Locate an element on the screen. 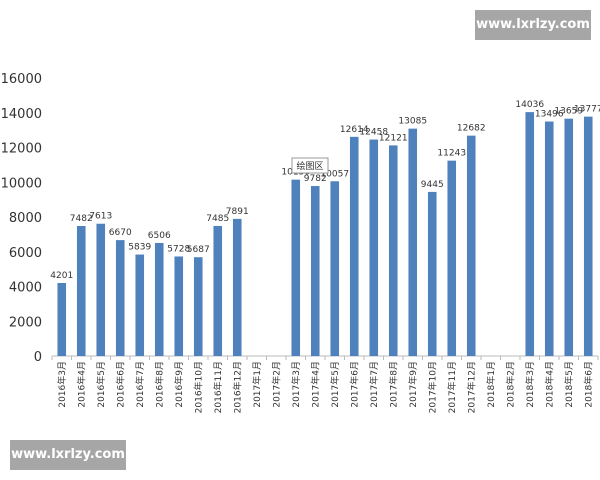 The image size is (600, 480). tooltip: 绘图区 is located at coordinates (309, 166).